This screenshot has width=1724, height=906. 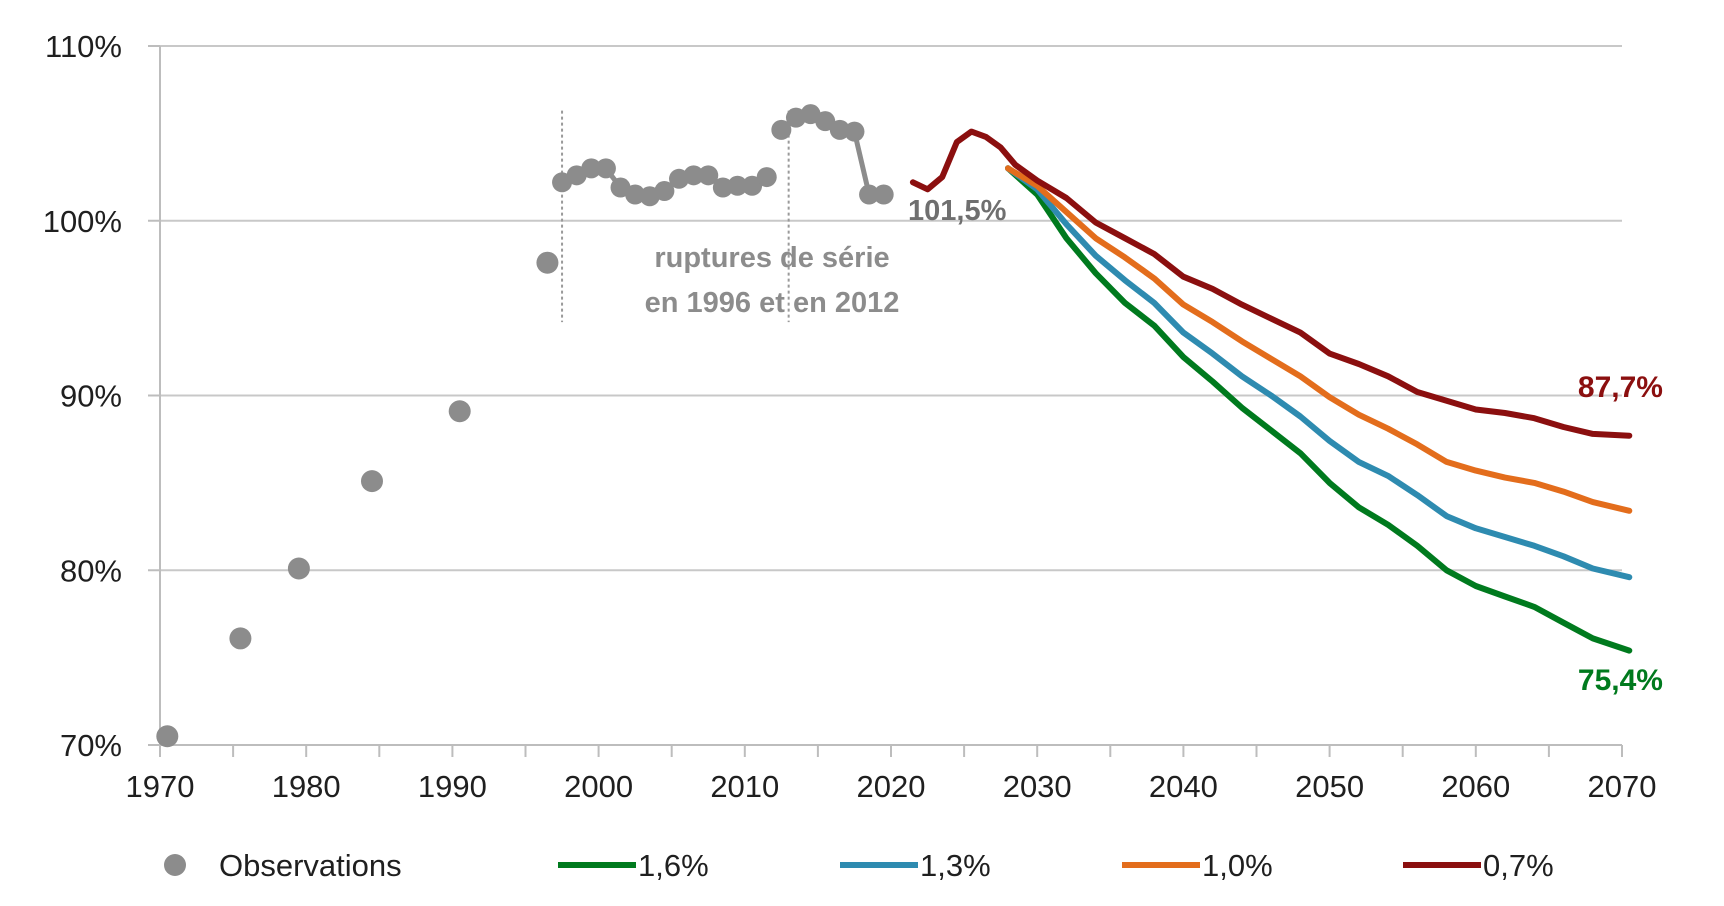 I want to click on x-tick-label: 2040, so click(x=1183, y=786).